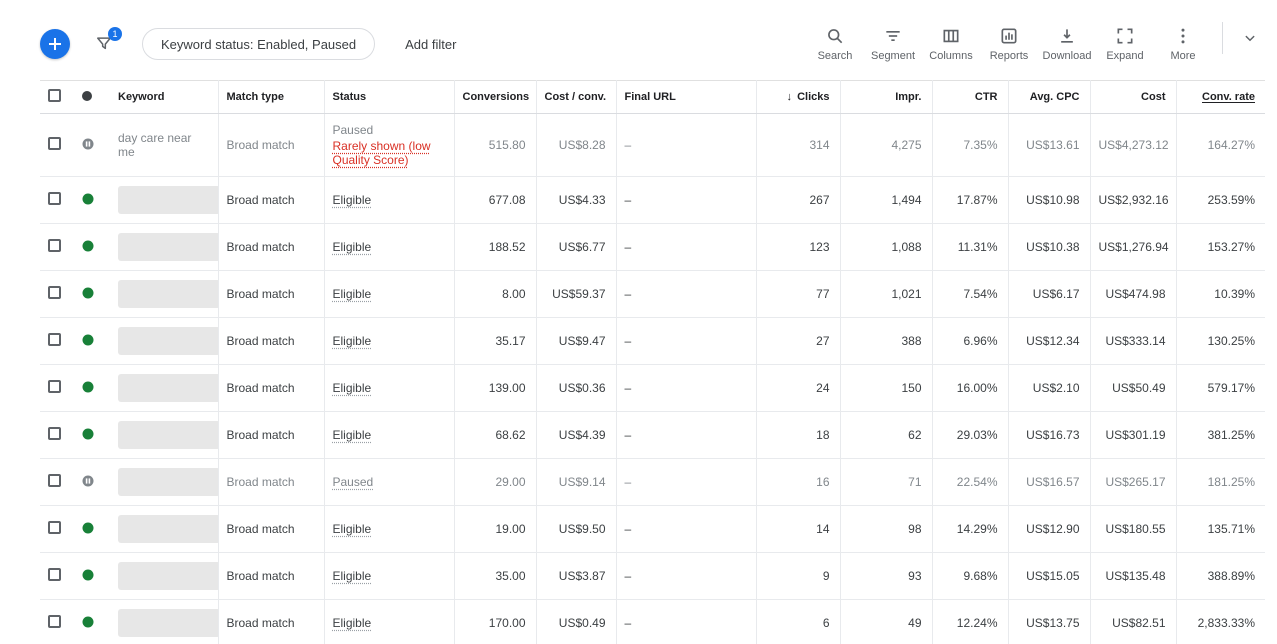 This screenshot has width=1277, height=644. What do you see at coordinates (686, 97) in the screenshot?
I see `column-header-final_url: Final URL` at bounding box center [686, 97].